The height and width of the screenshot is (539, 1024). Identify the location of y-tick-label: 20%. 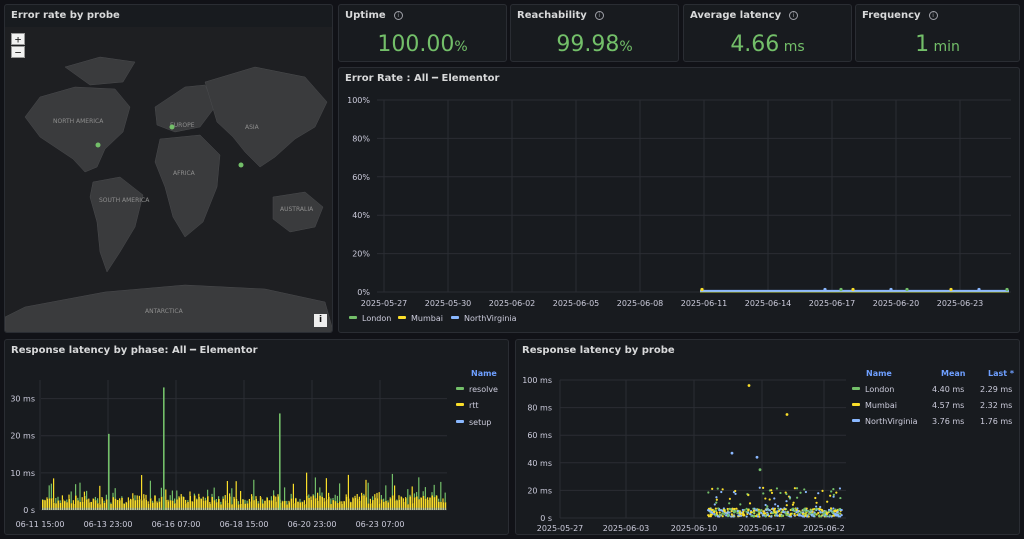
(361, 254).